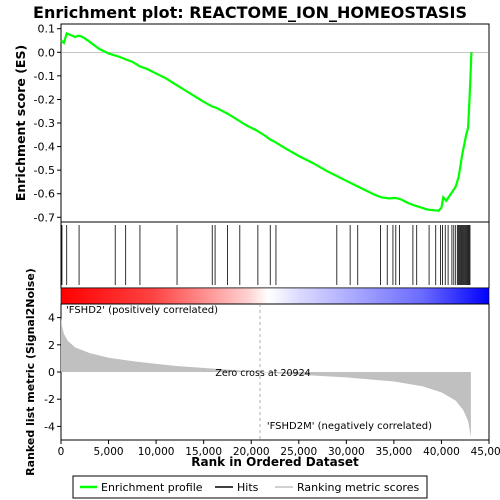 This screenshot has height=500, width=500. Describe the element at coordinates (47, 52) in the screenshot. I see `es-y-tick-label: 0.0` at that location.